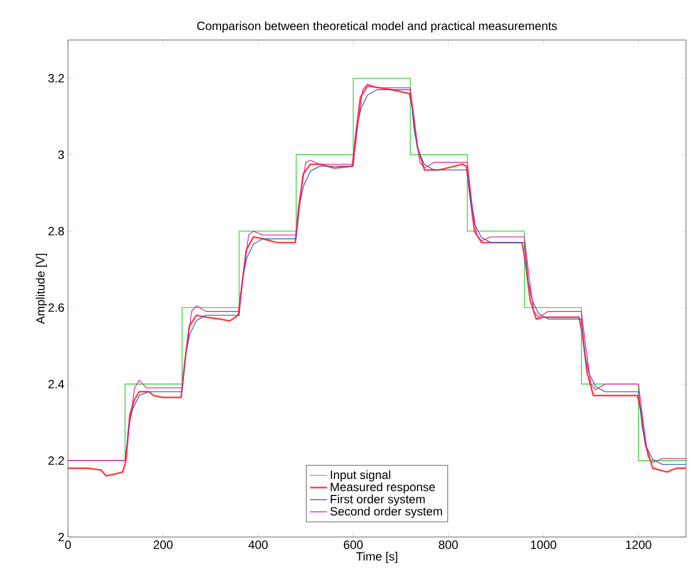 This screenshot has height=586, width=689. What do you see at coordinates (377, 557) in the screenshot?
I see `x-axis-title: Time [s]` at bounding box center [377, 557].